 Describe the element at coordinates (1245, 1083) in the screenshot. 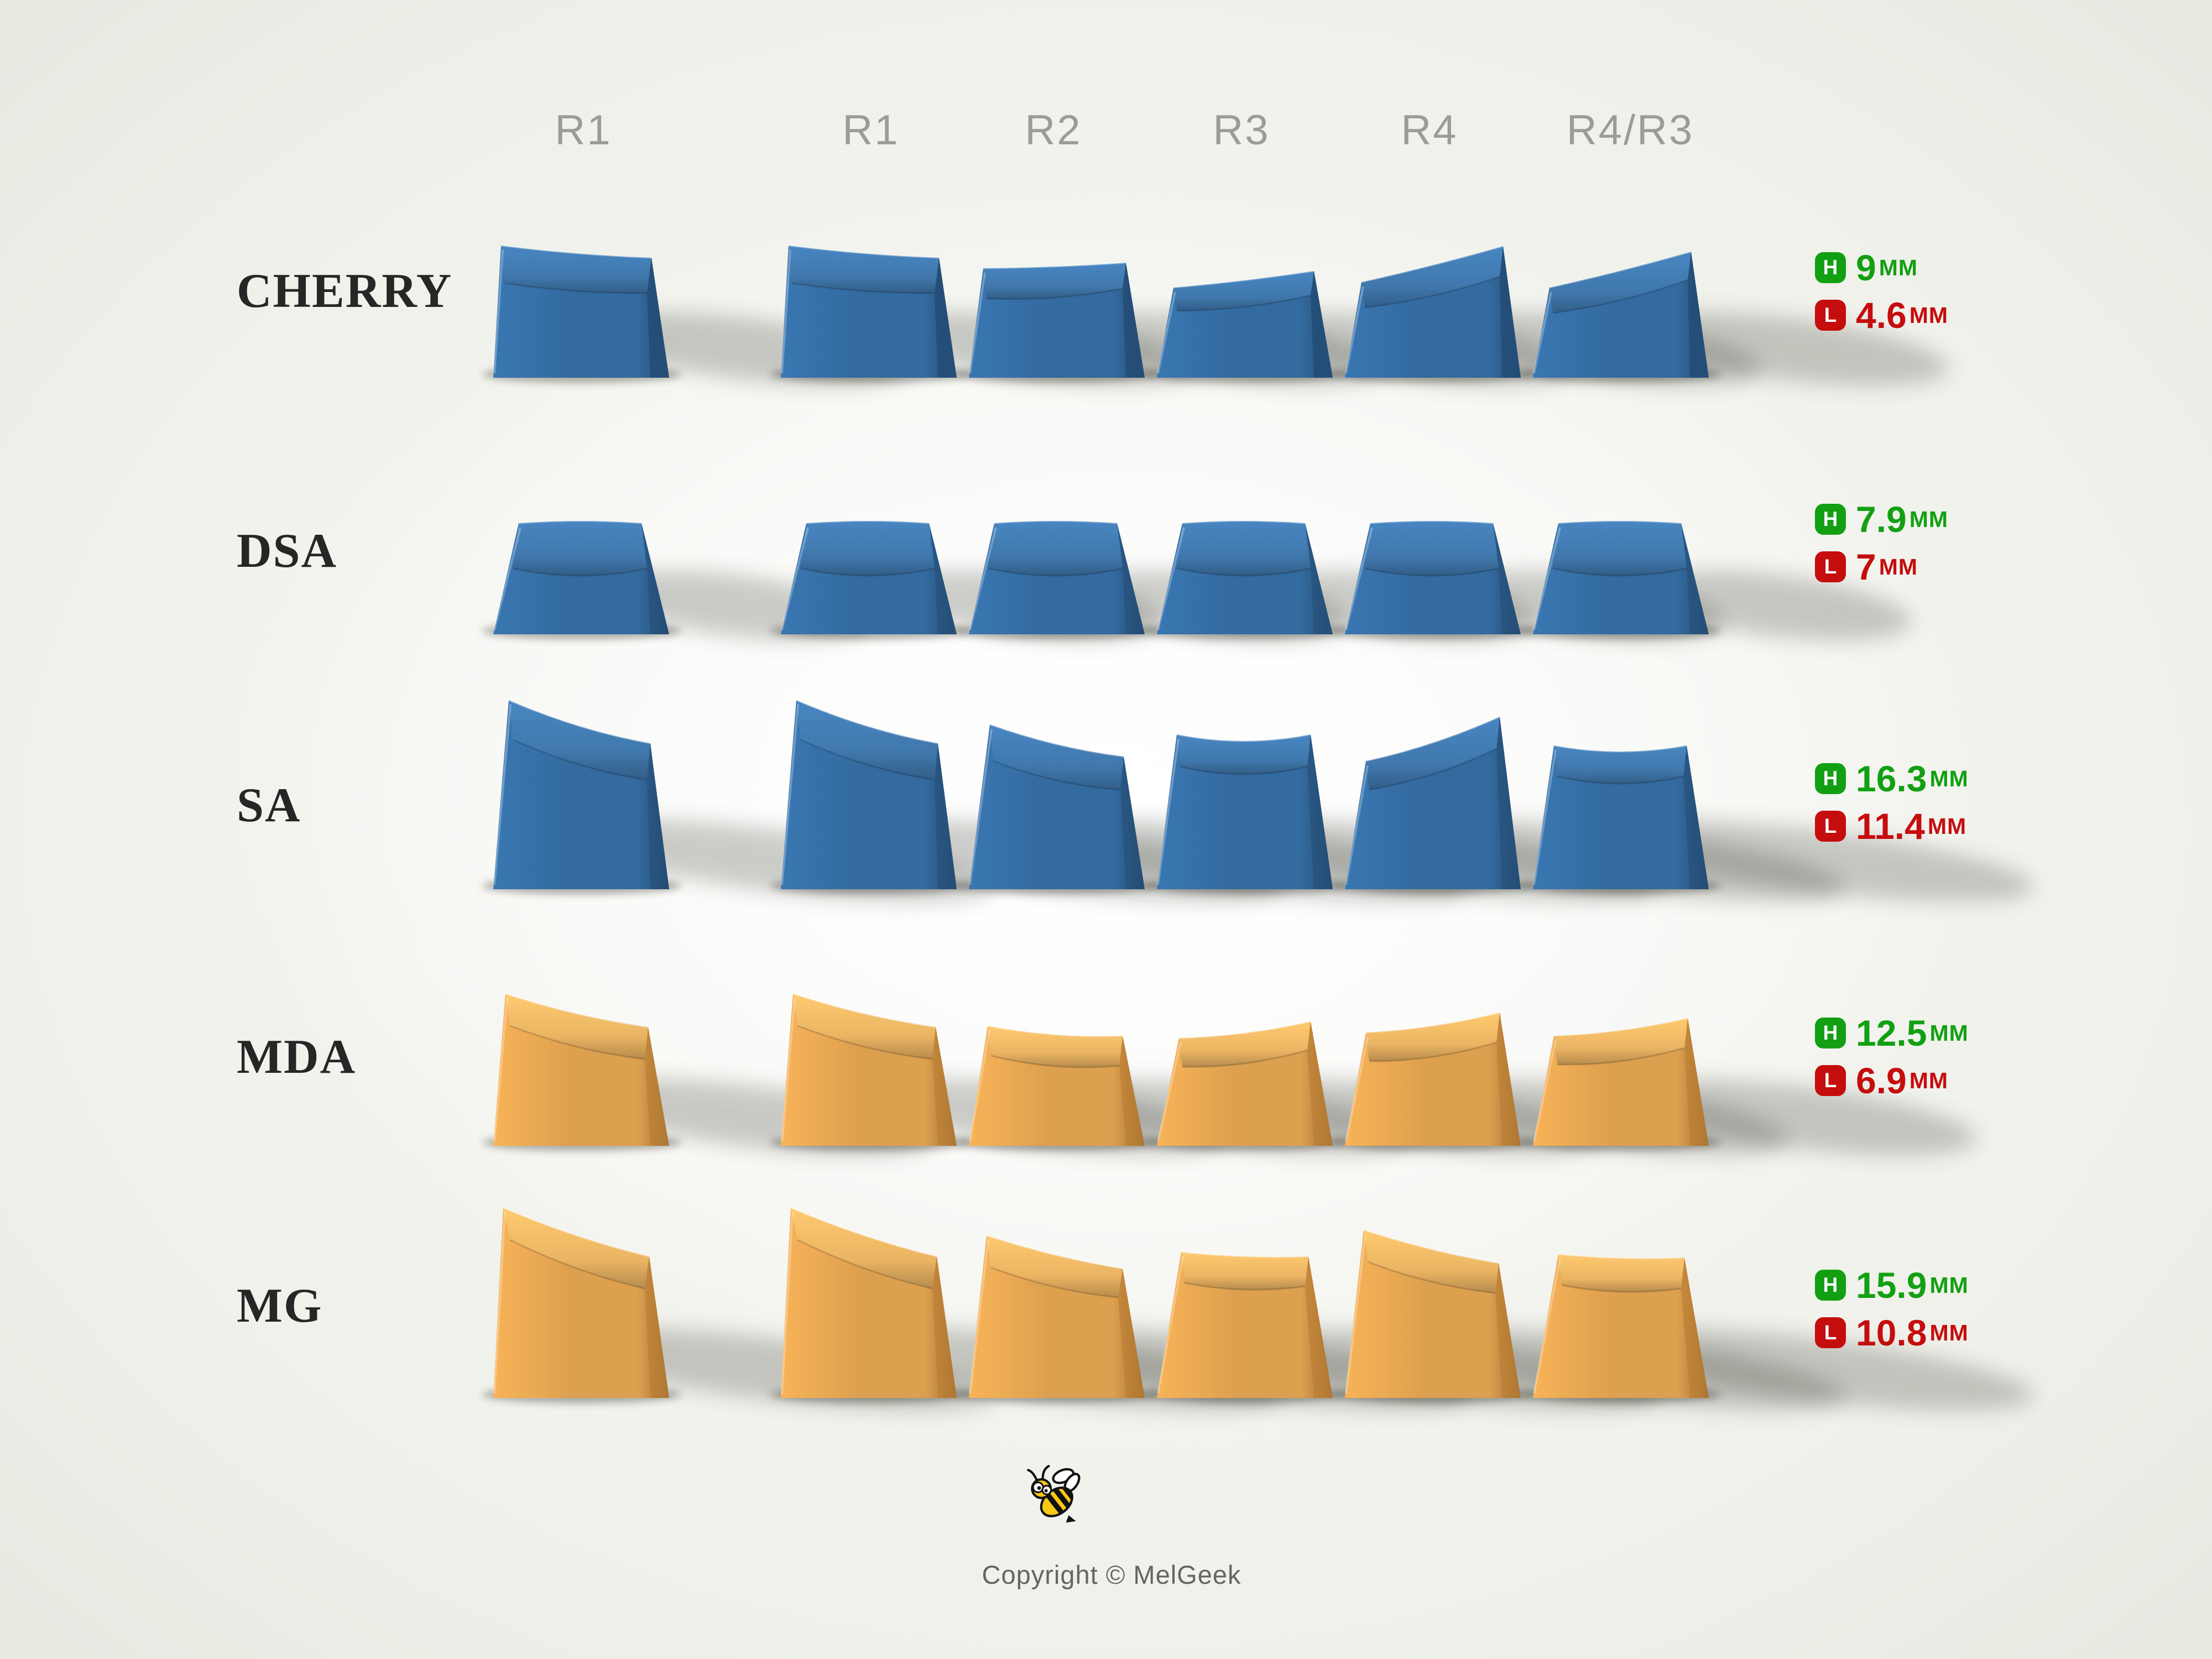

I see `keycap-mda-r3` at that location.